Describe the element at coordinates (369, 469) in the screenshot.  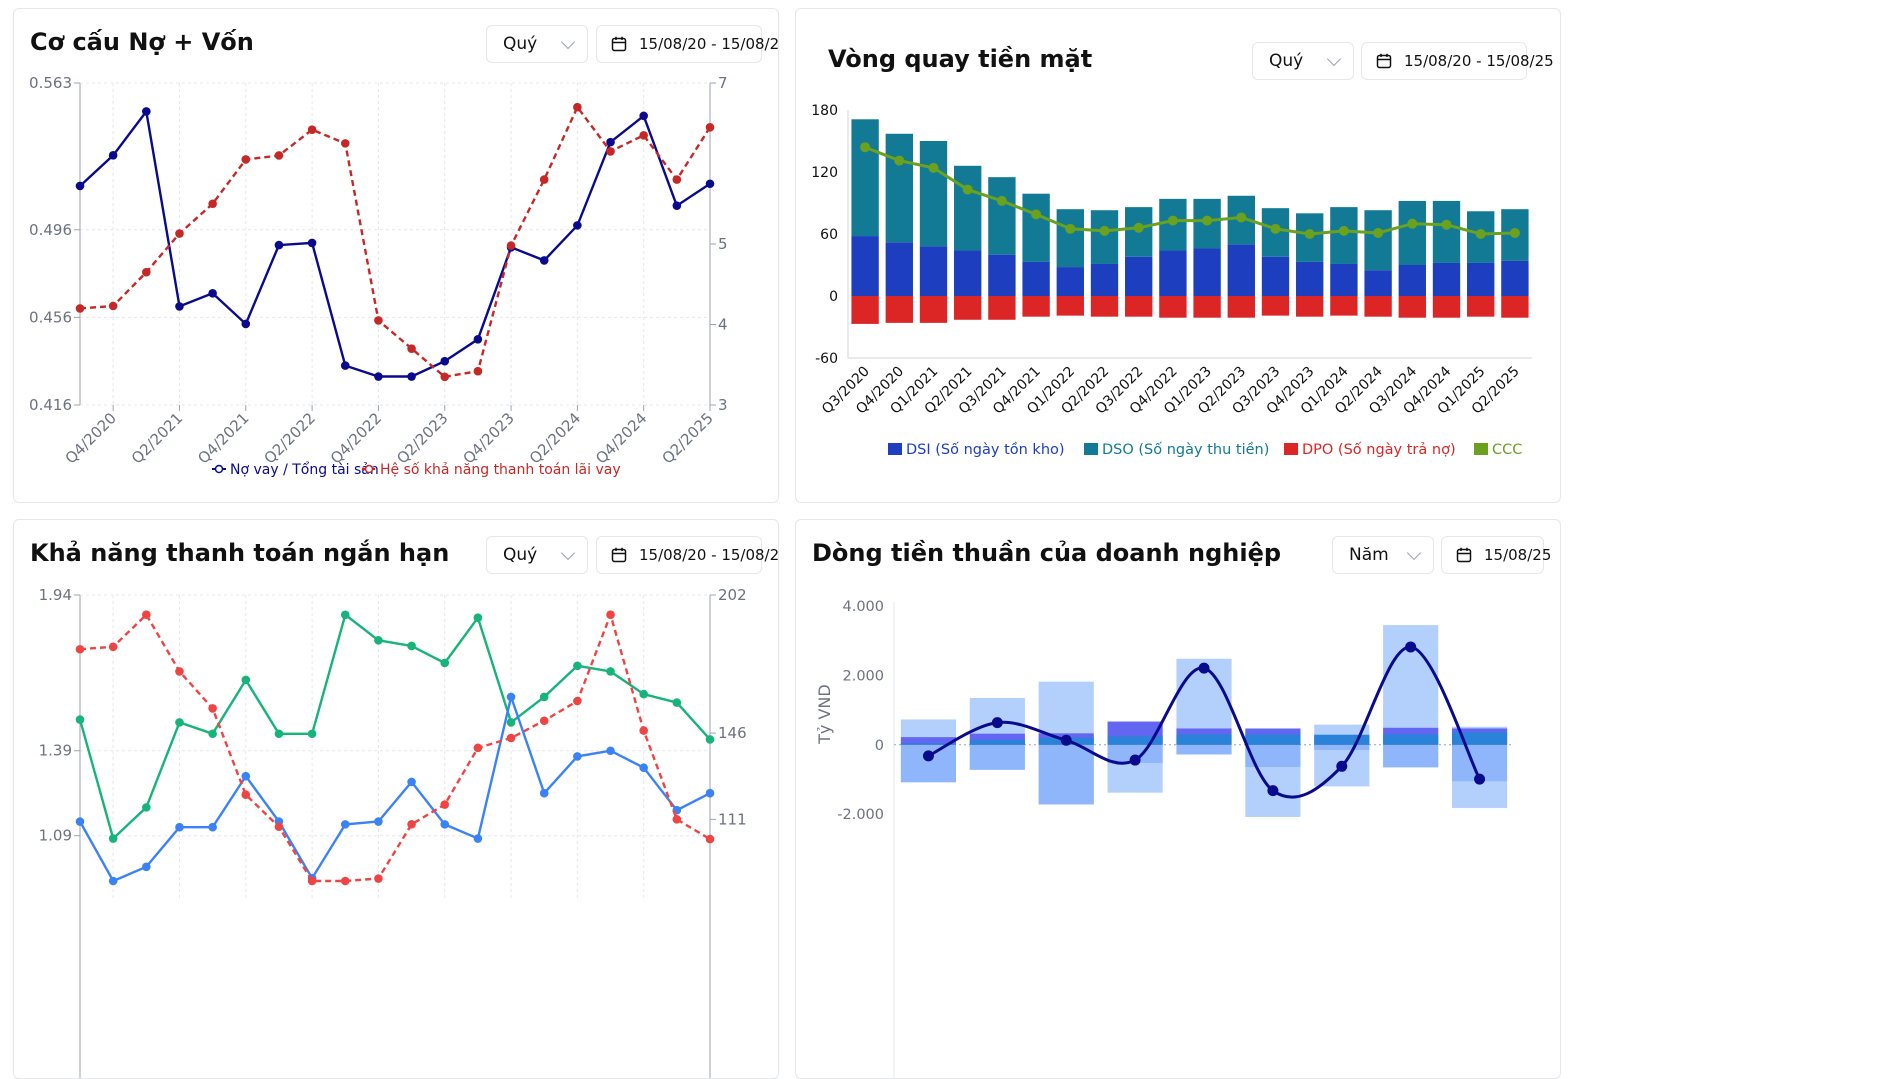
I see `legend-marker` at that location.